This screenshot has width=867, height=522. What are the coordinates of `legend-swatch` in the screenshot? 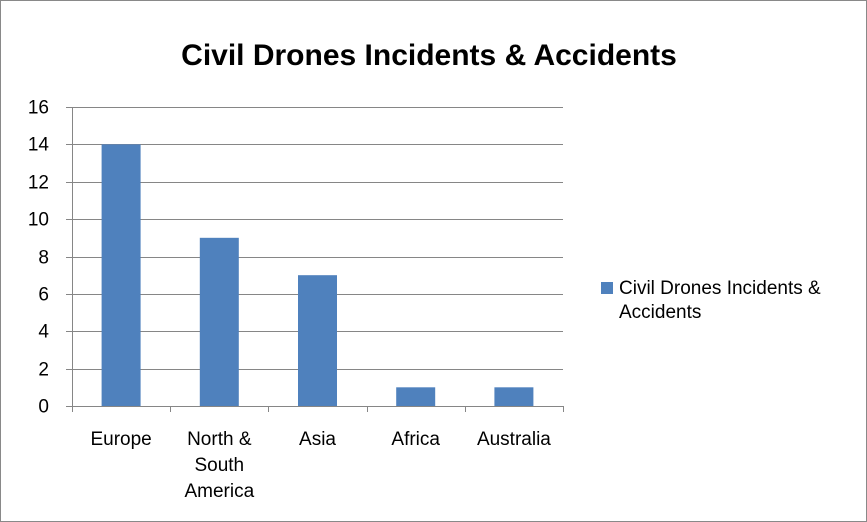 It's located at (607, 288).